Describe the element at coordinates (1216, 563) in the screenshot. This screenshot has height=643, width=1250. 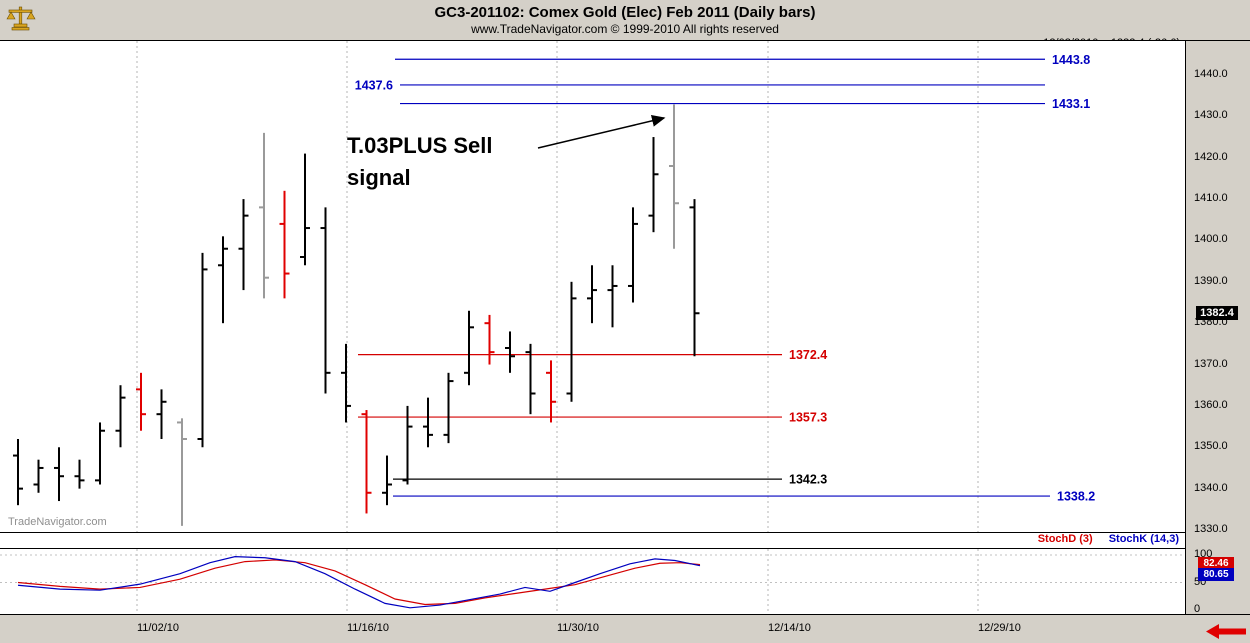
I see `stochd-value-box: 82.46` at that location.